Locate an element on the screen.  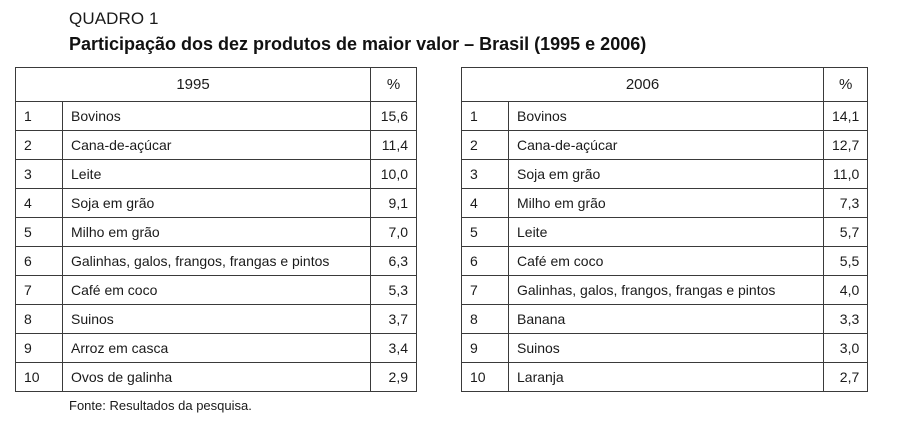
table-header-row: 2006 % is located at coordinates (665, 84).